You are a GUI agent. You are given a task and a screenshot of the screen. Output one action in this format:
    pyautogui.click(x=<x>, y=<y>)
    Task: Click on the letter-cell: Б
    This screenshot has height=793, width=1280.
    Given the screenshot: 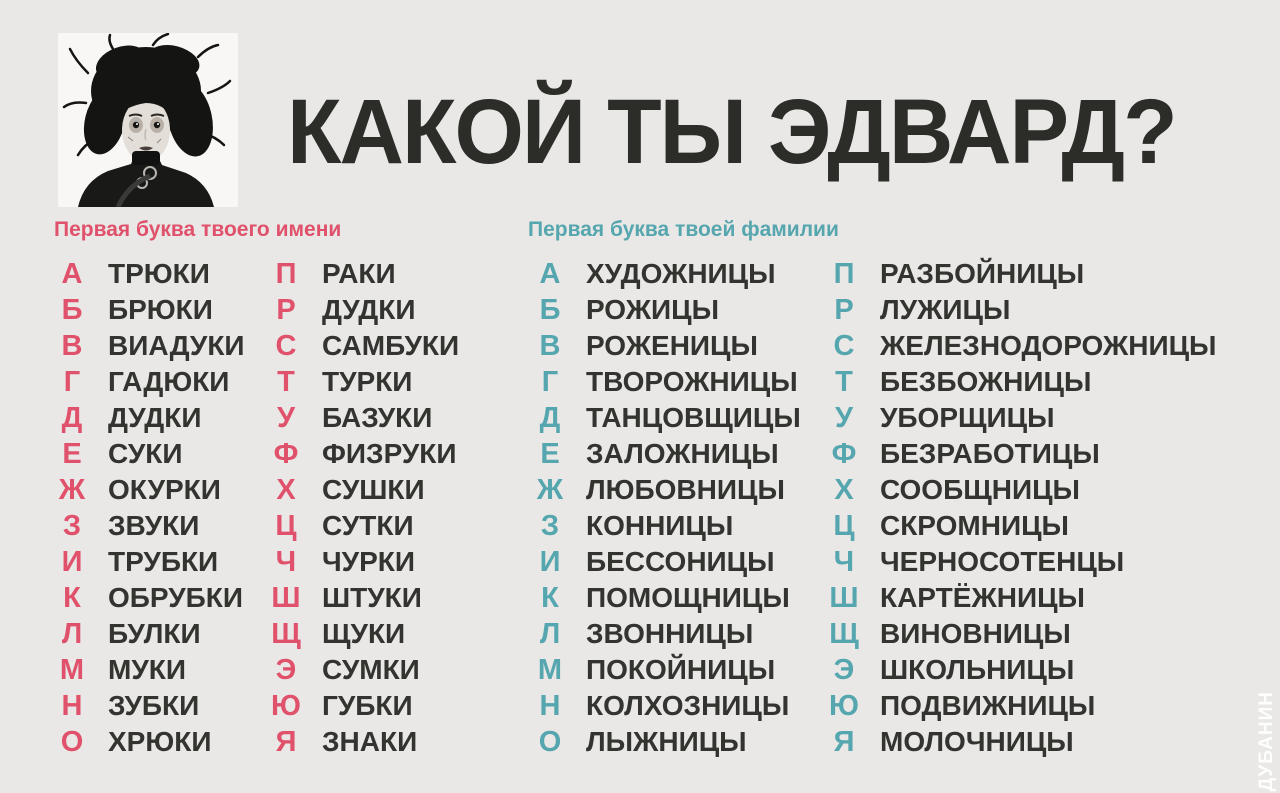 What is the action you would take?
    pyautogui.click(x=72, y=309)
    